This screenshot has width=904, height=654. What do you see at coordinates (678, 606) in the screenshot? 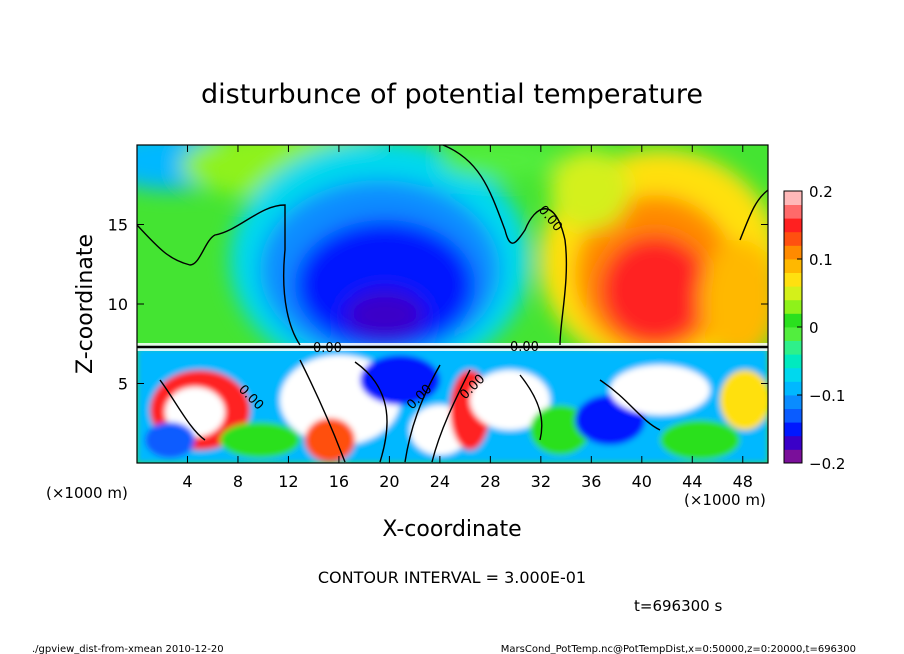
I see `time-stamp: t=696300 s` at bounding box center [678, 606].